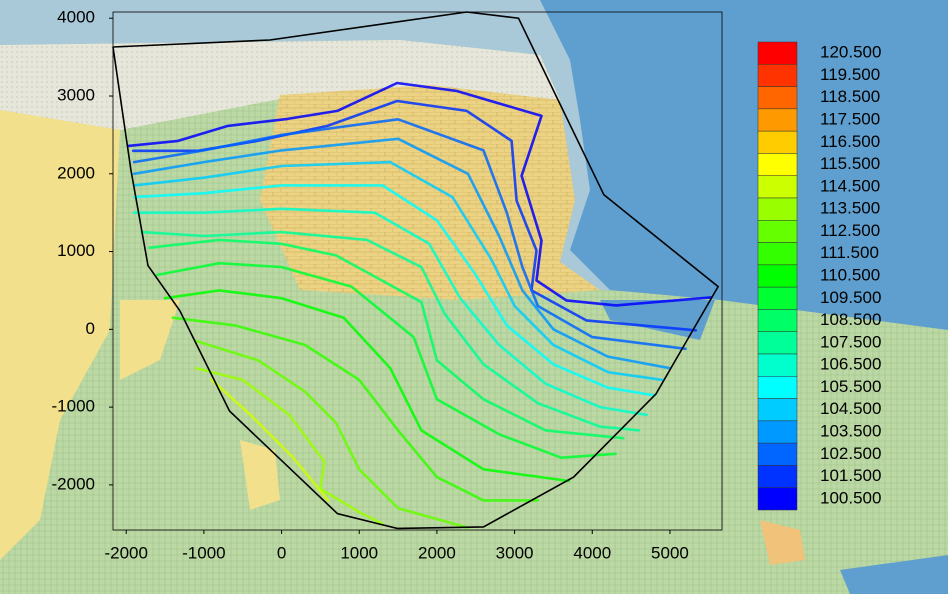  I want to click on colorbar-label: 103.500, so click(850, 430).